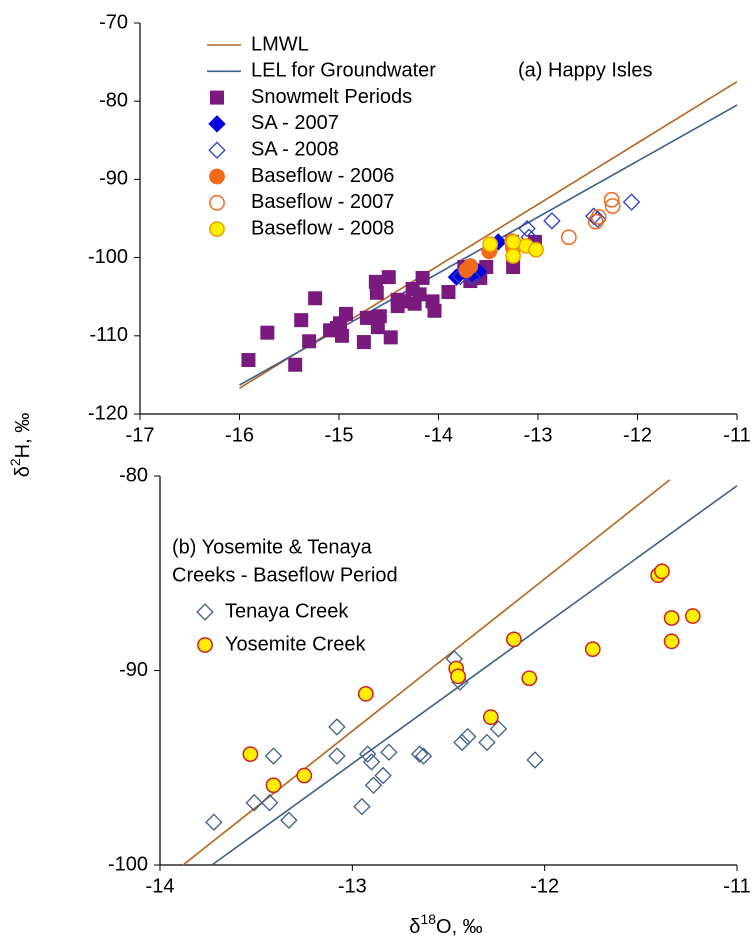 This screenshot has width=755, height=949. What do you see at coordinates (339, 435) in the screenshot?
I see `x-tick-label: -15` at bounding box center [339, 435].